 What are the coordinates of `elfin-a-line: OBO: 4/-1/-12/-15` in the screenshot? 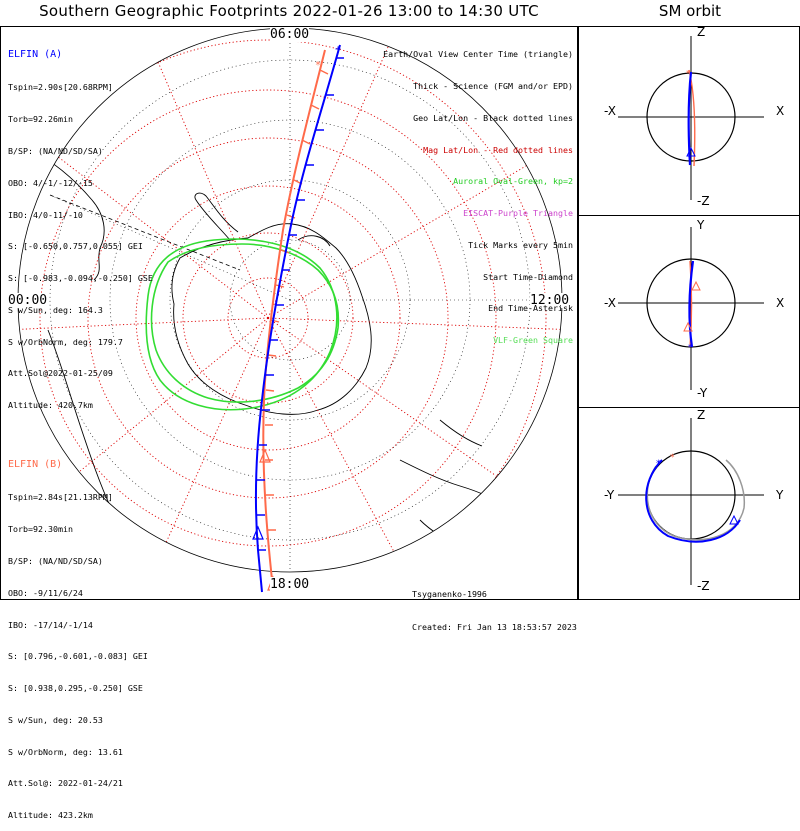 It's located at (50, 182).